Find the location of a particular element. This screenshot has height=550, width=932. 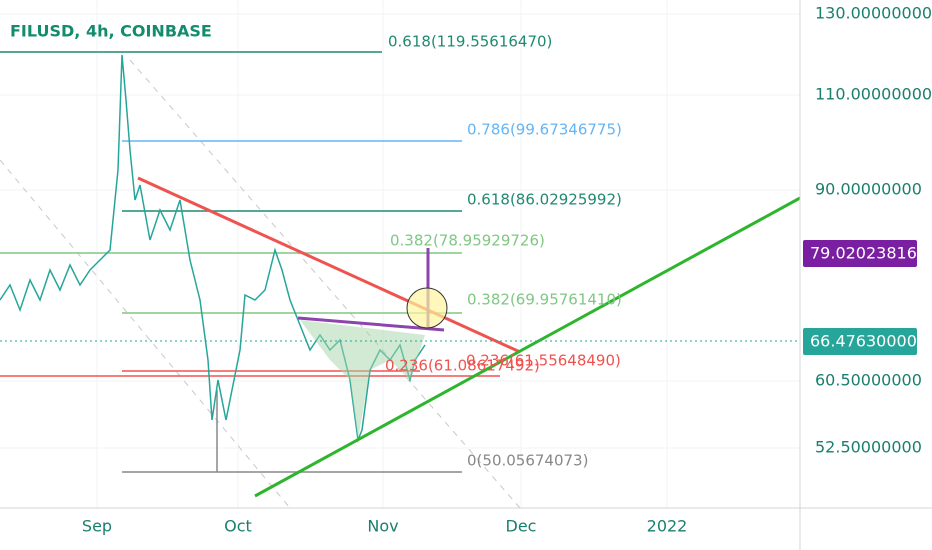

price-label: 60.50000000 is located at coordinates (868, 380).